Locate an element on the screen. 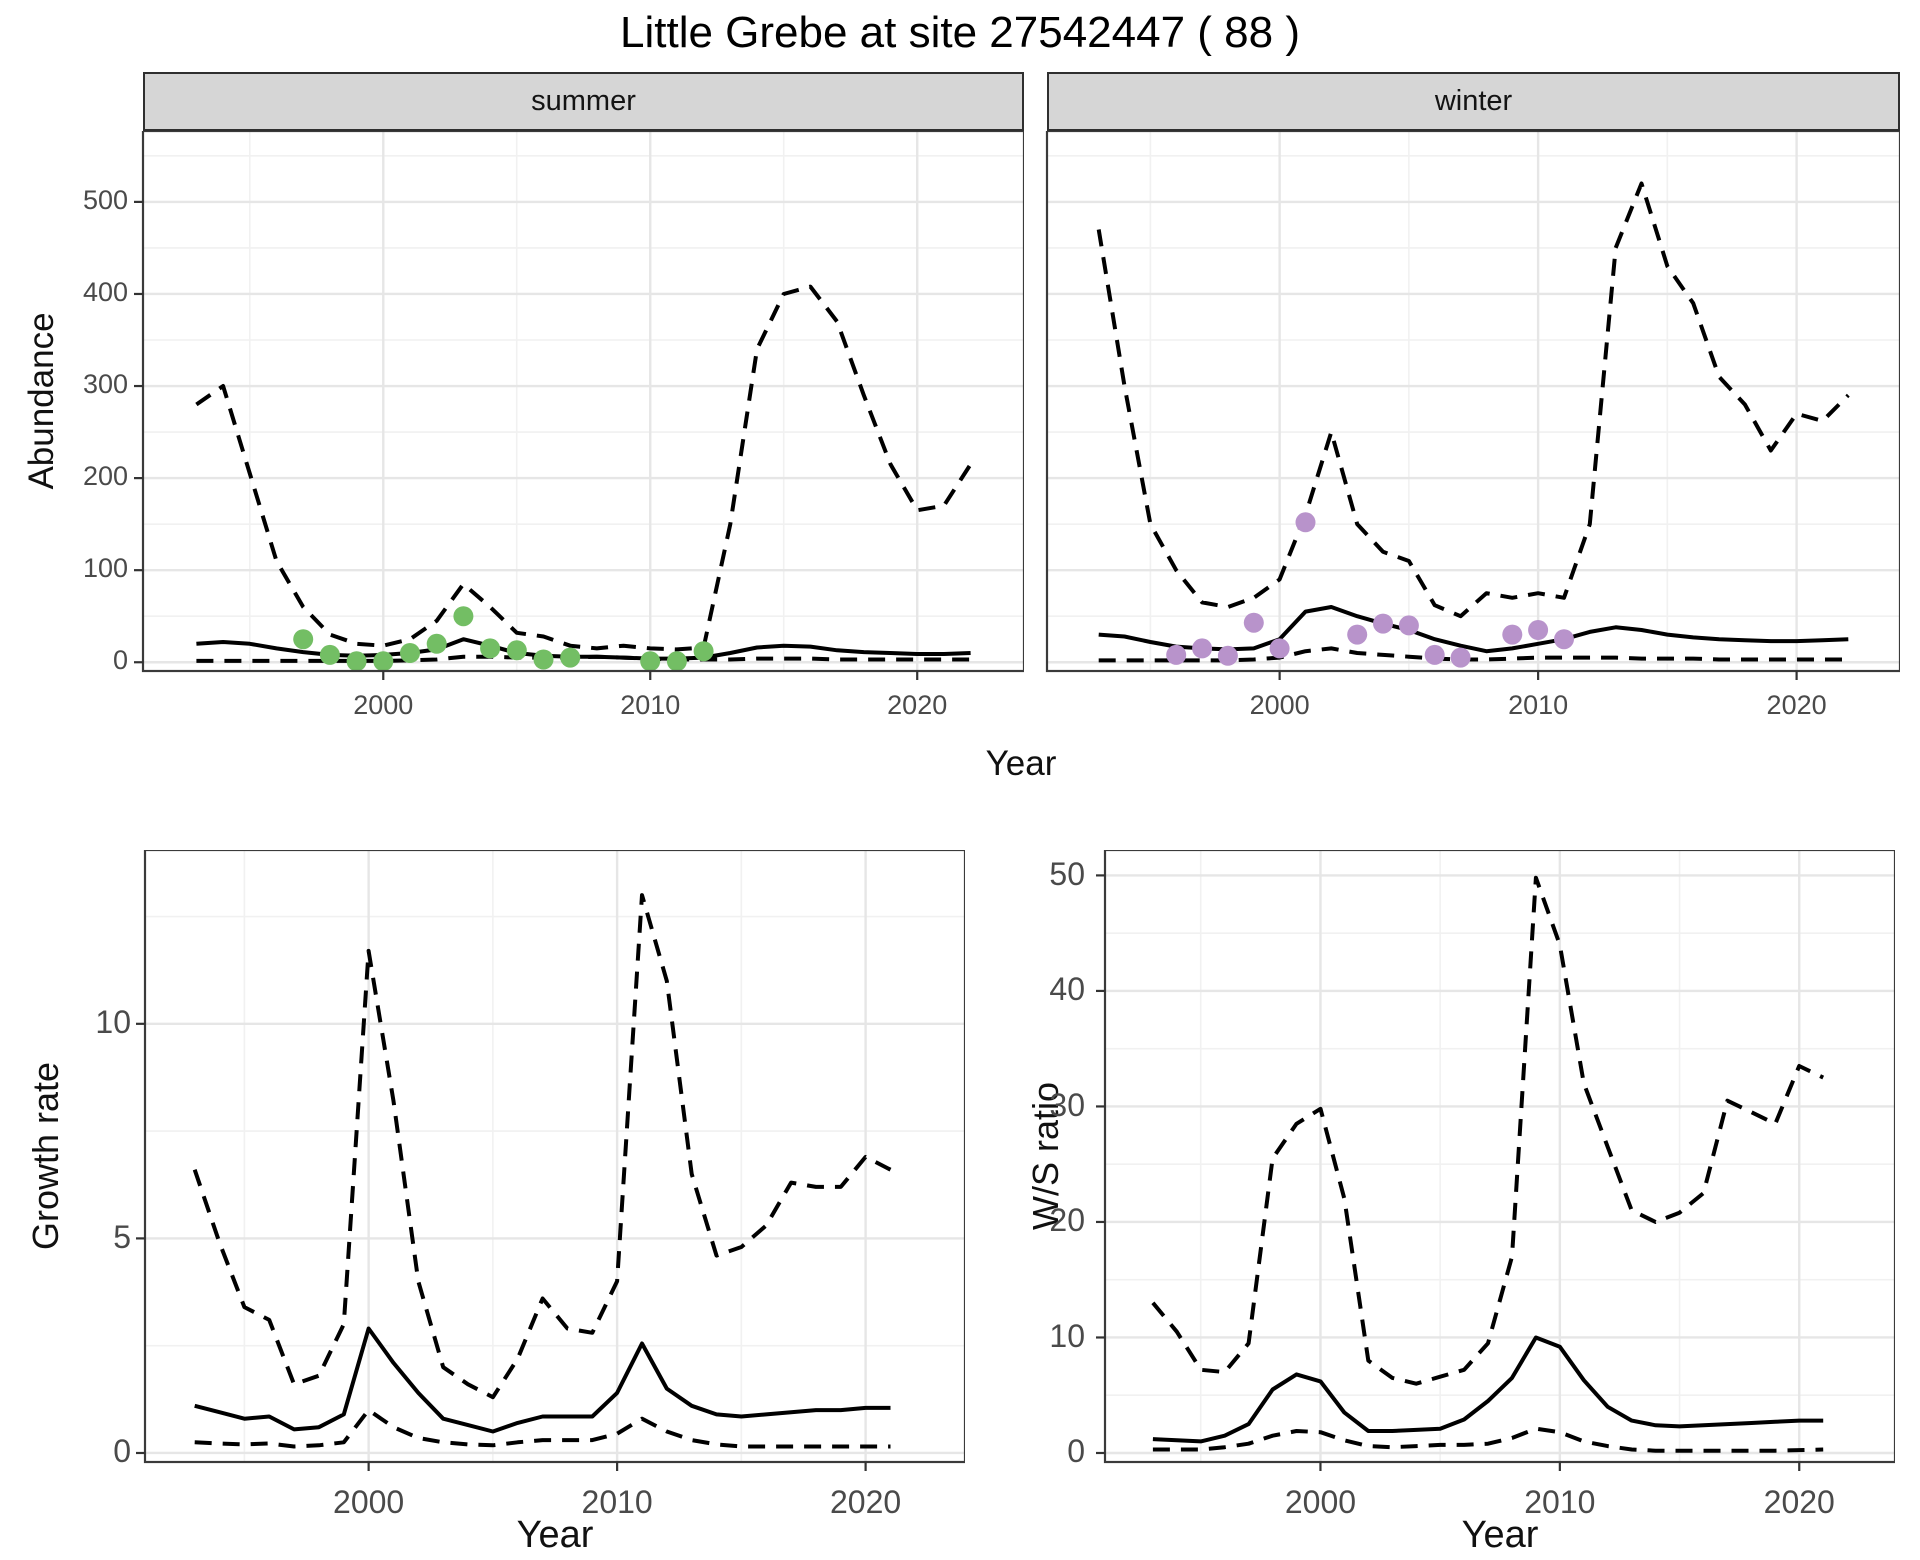 Image resolution: width=1920 pixels, height=1560 pixels. chart-title: Little Grebe at site 27542447 ( 88 ) is located at coordinates (960, 32).